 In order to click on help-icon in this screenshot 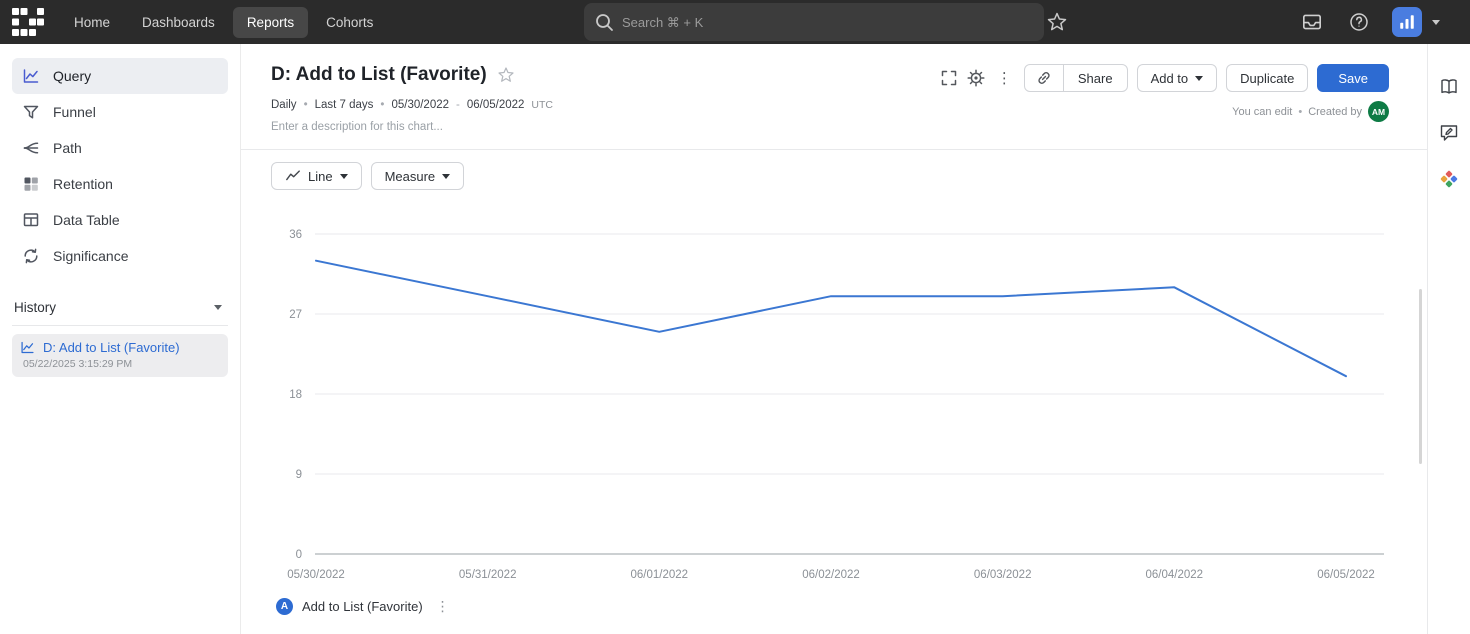, I will do `click(1359, 22)`.